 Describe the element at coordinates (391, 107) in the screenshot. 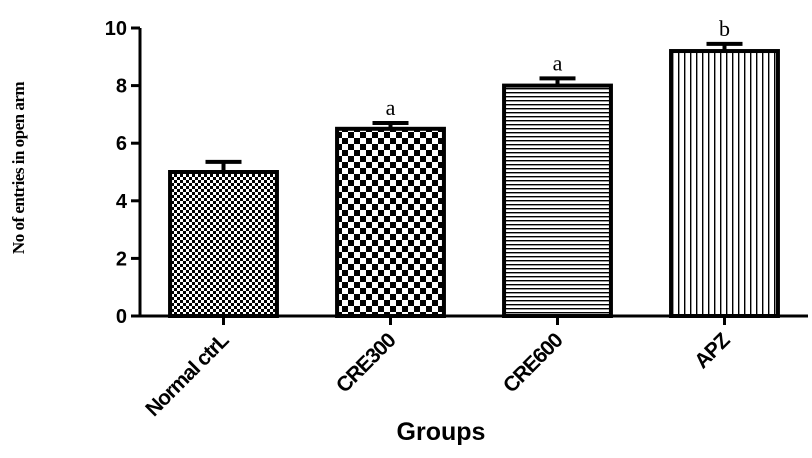

I see `significance-label-1: a` at that location.